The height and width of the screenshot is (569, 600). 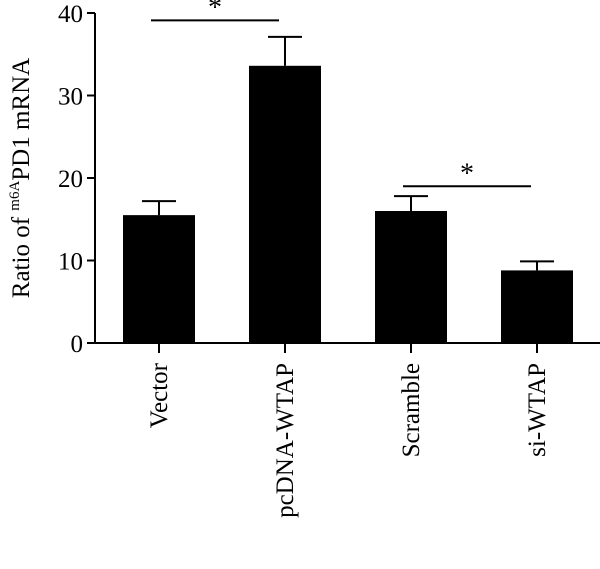 What do you see at coordinates (21, 255) in the screenshot?
I see `y-axis-title-prefix: Ratio of` at bounding box center [21, 255].